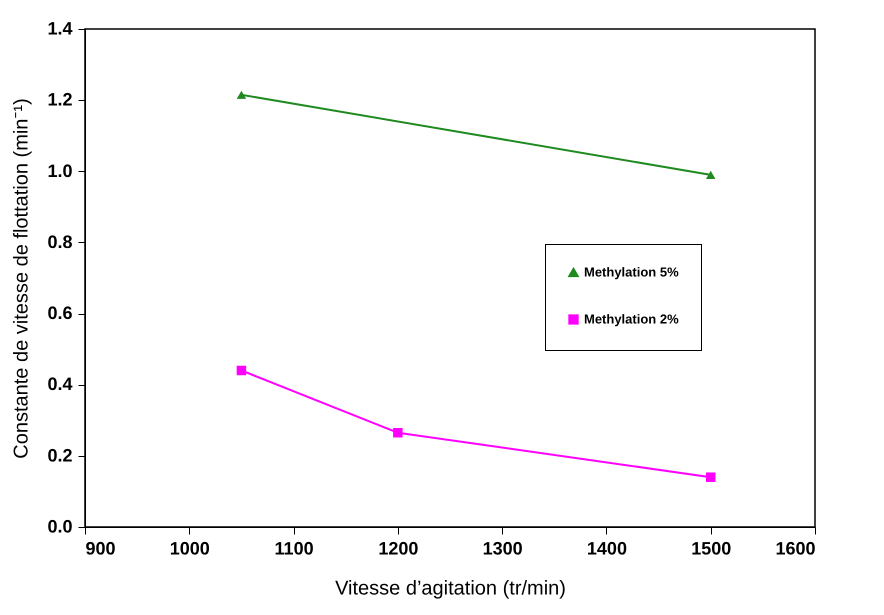 The height and width of the screenshot is (615, 884). Describe the element at coordinates (795, 548) in the screenshot. I see `x-tick-label: 1600` at that location.